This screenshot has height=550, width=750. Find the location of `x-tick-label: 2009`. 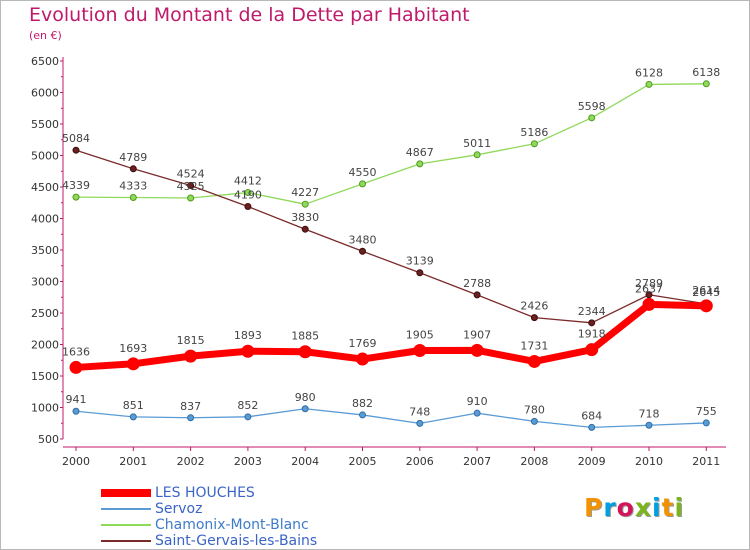

x-tick-label: 2009 is located at coordinates (592, 461).